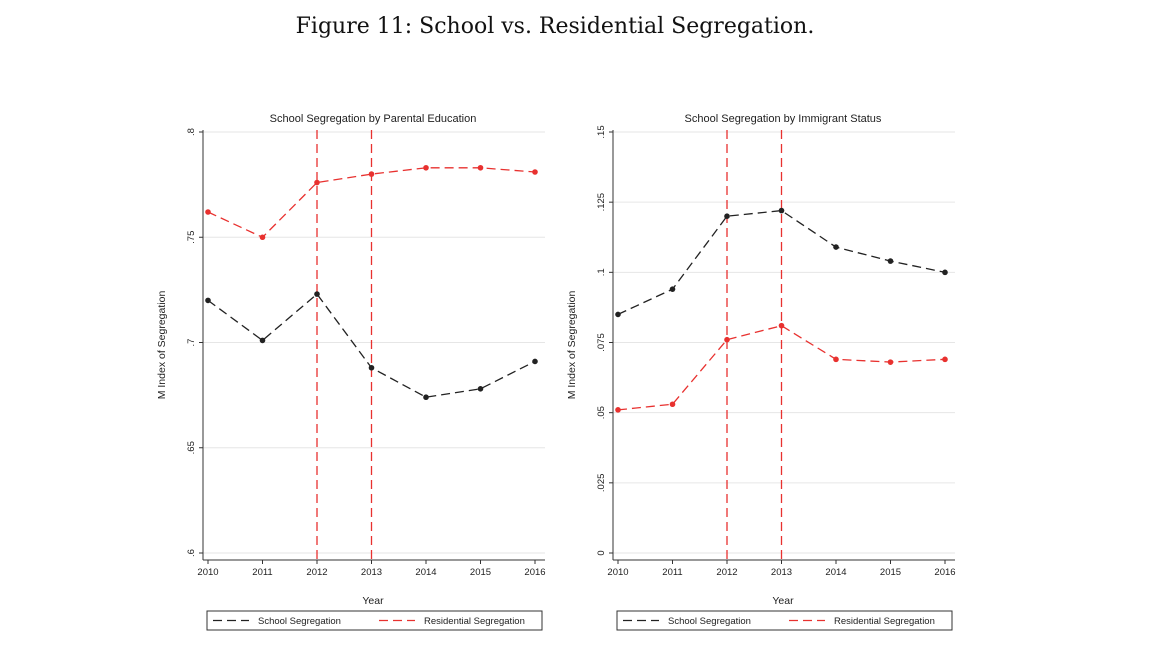 This screenshot has width=1168, height=662. What do you see at coordinates (601, 342) in the screenshot?
I see `y-tick-label: .075` at bounding box center [601, 342].